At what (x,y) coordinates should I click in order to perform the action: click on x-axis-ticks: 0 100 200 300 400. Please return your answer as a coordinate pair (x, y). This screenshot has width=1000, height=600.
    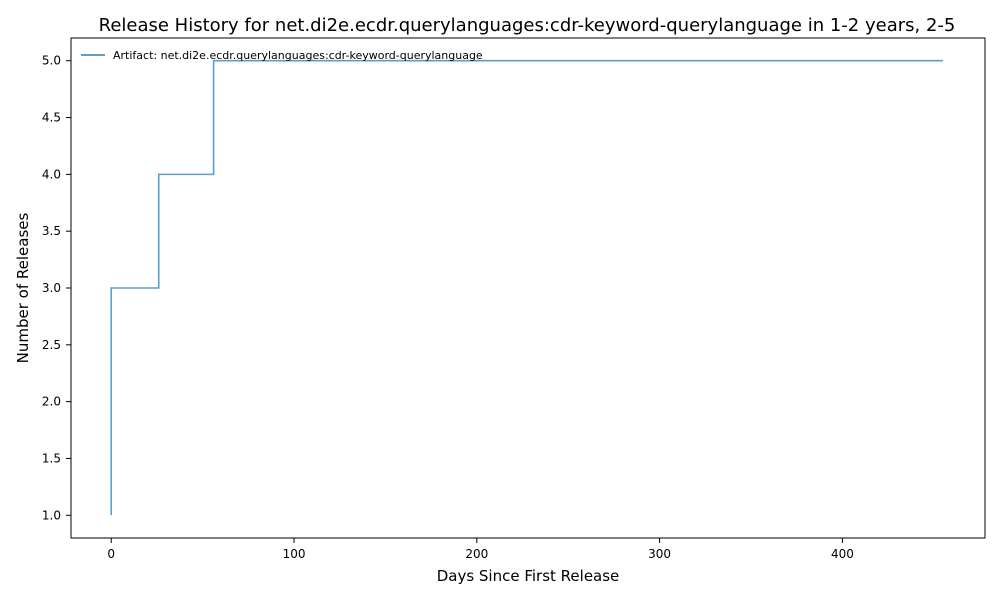
    Looking at the image, I should click on (480, 549).